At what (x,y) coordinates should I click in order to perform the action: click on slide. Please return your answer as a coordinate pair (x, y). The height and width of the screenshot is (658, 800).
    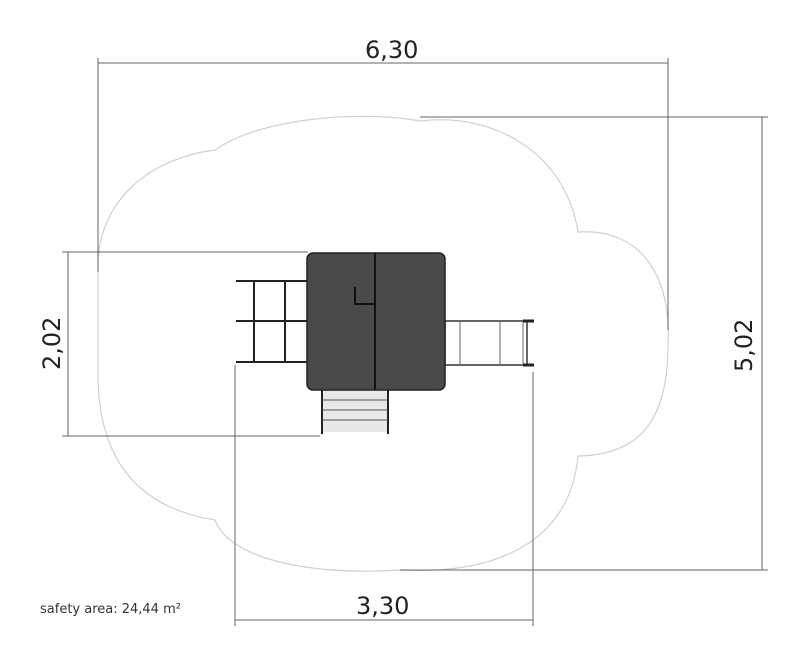
    Looking at the image, I should click on (489, 343).